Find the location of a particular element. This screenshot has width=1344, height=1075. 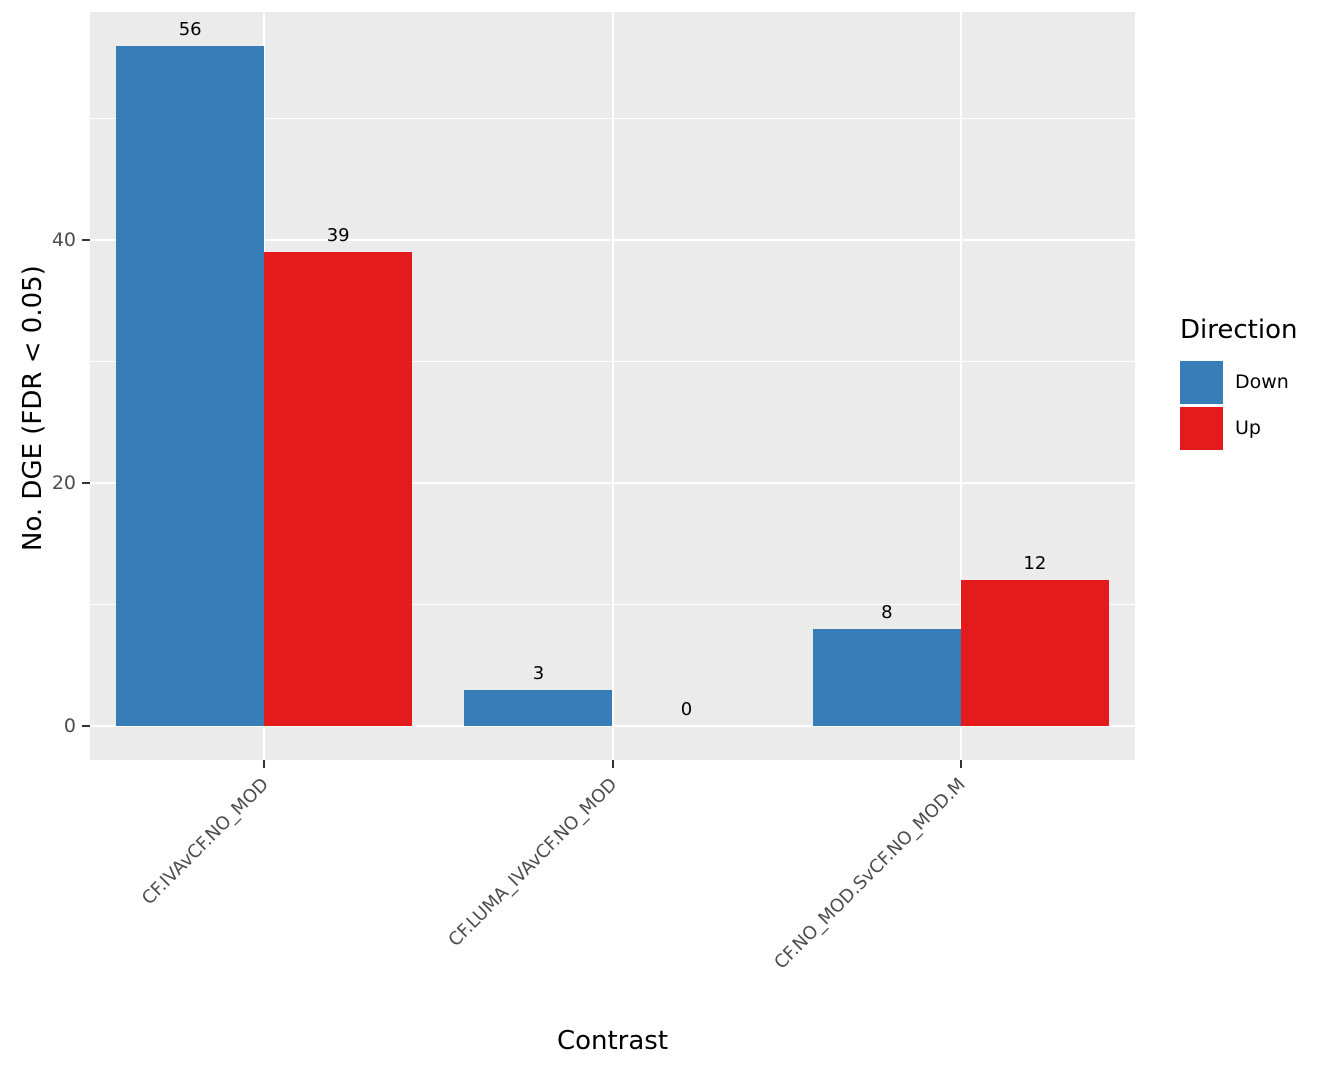

legend-item-down: Down is located at coordinates (1260, 382).